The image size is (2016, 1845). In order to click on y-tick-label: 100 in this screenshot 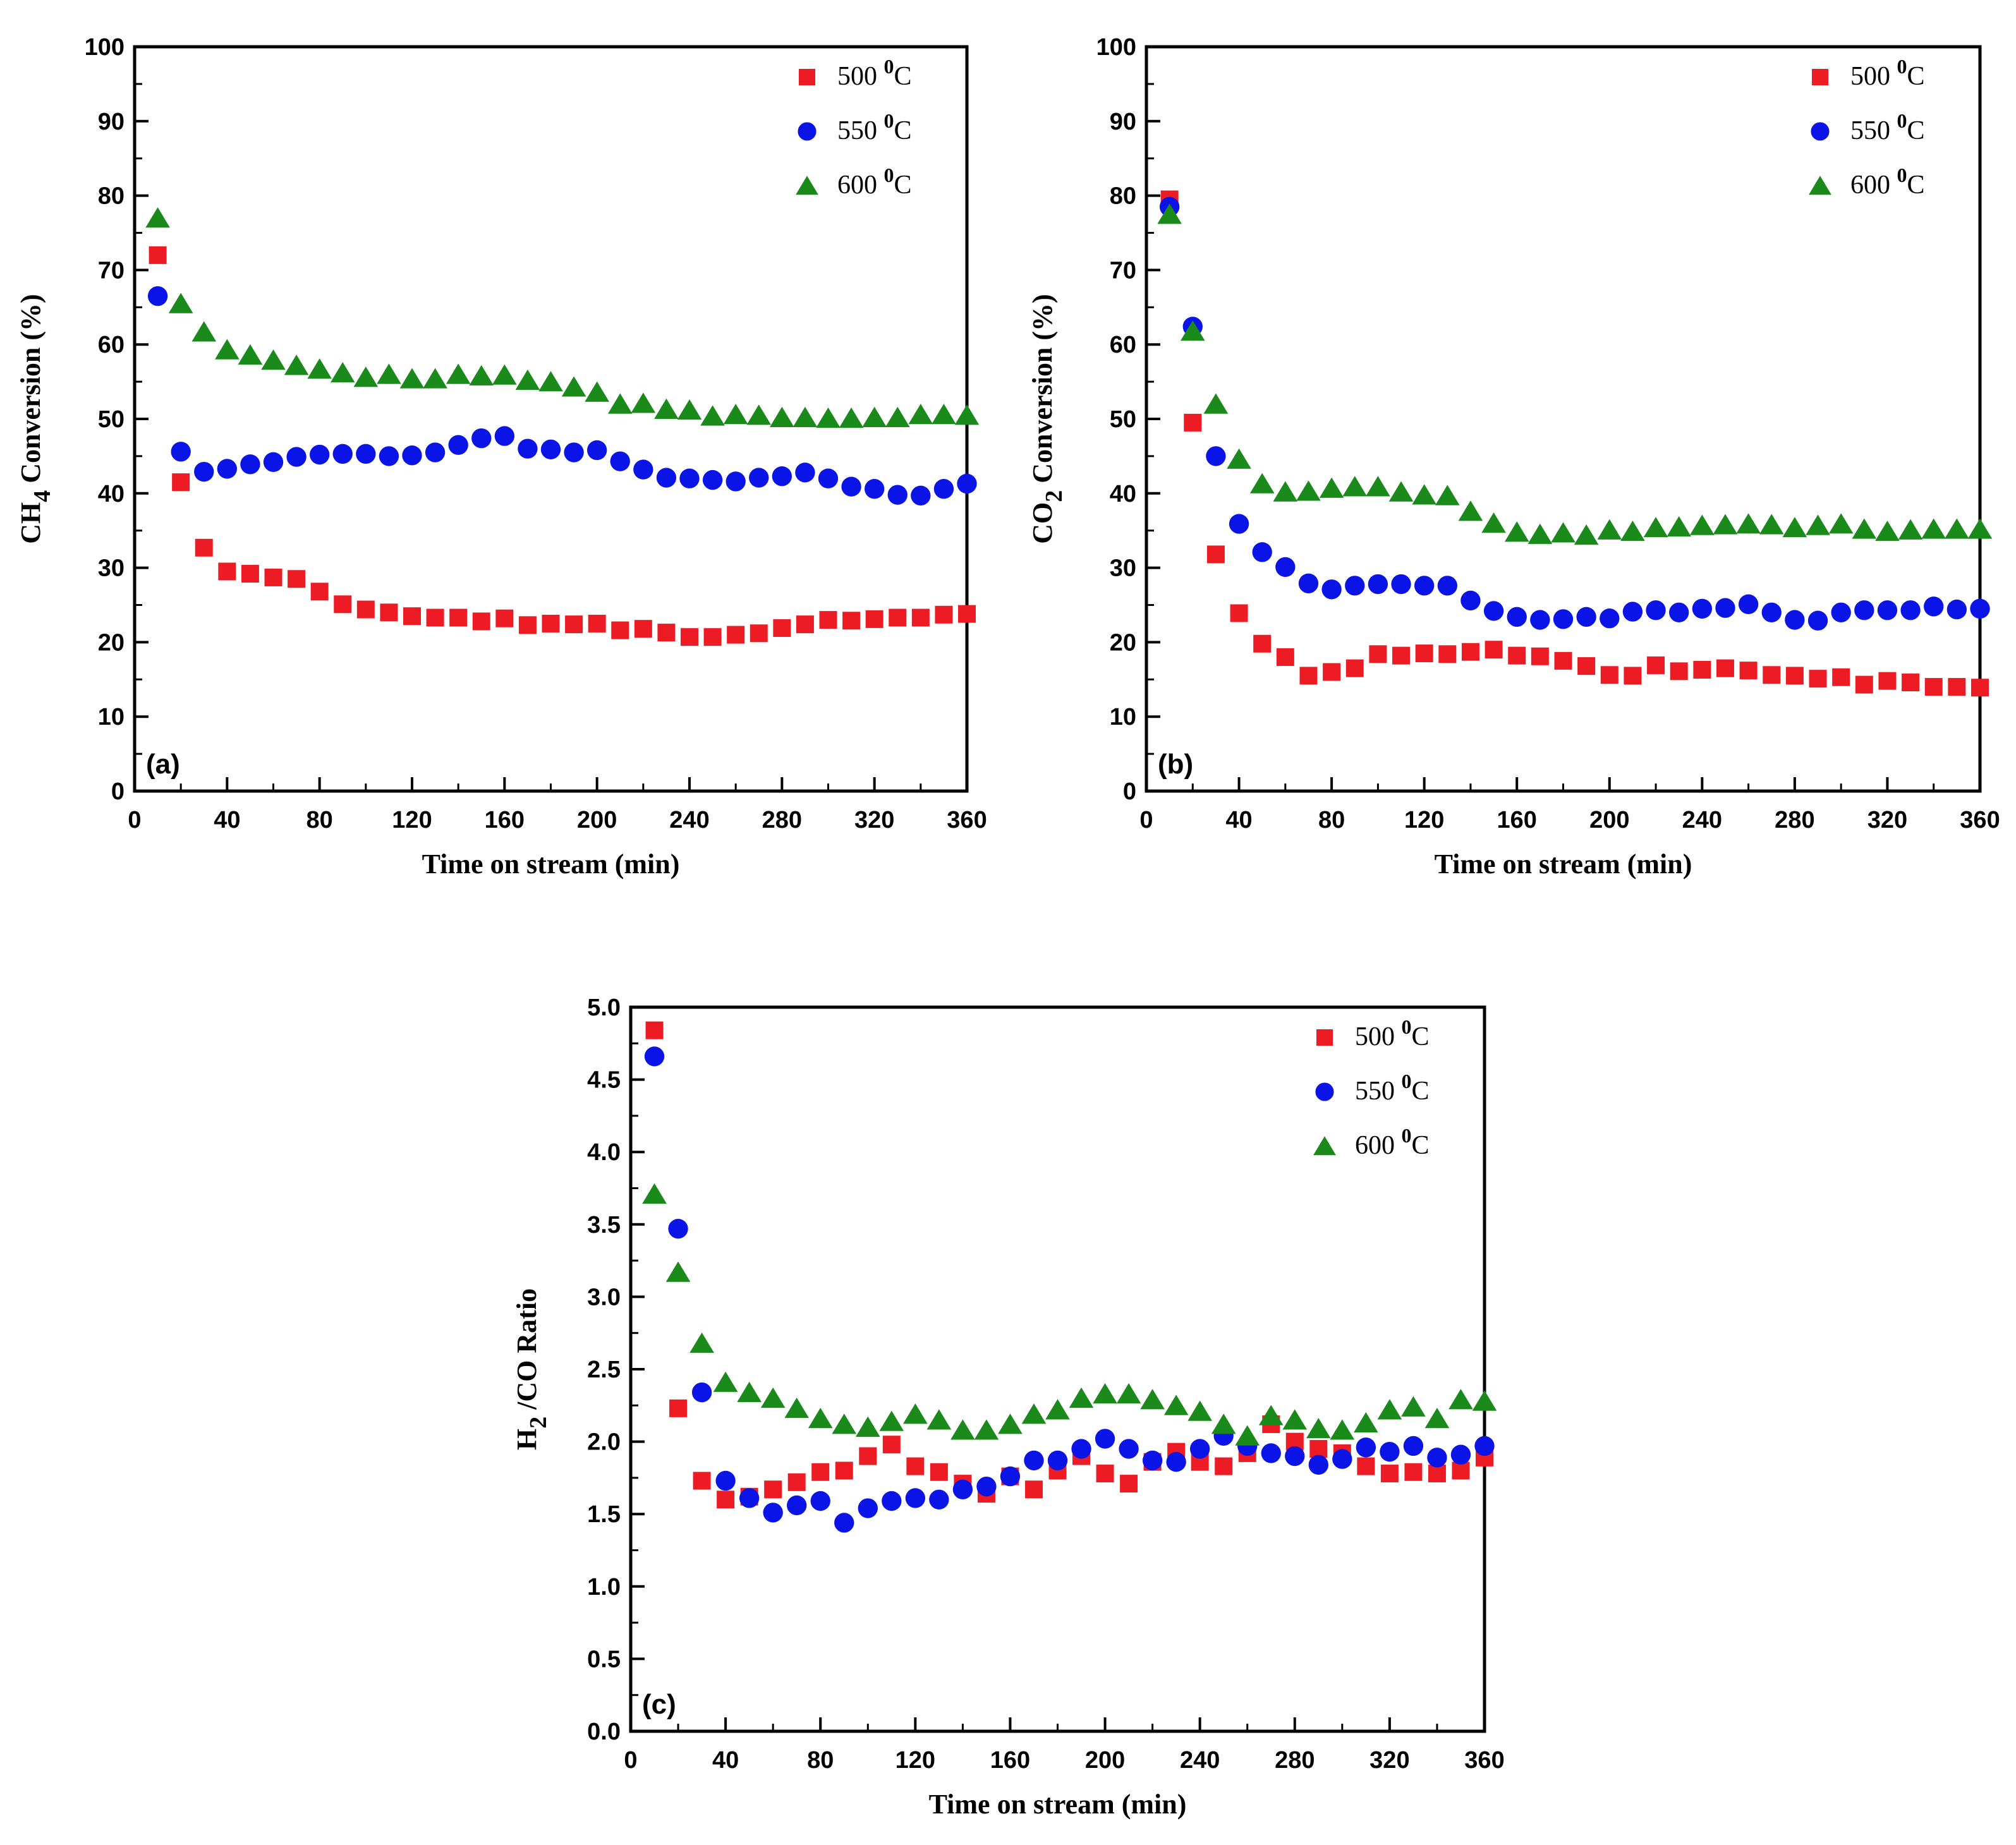, I will do `click(104, 47)`.